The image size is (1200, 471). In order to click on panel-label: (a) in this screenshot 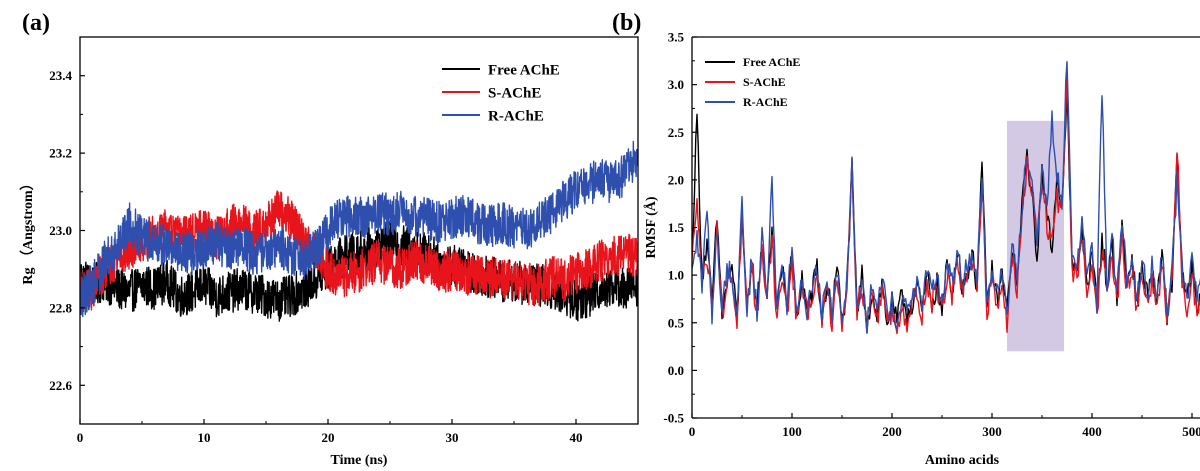, I will do `click(36, 23)`.